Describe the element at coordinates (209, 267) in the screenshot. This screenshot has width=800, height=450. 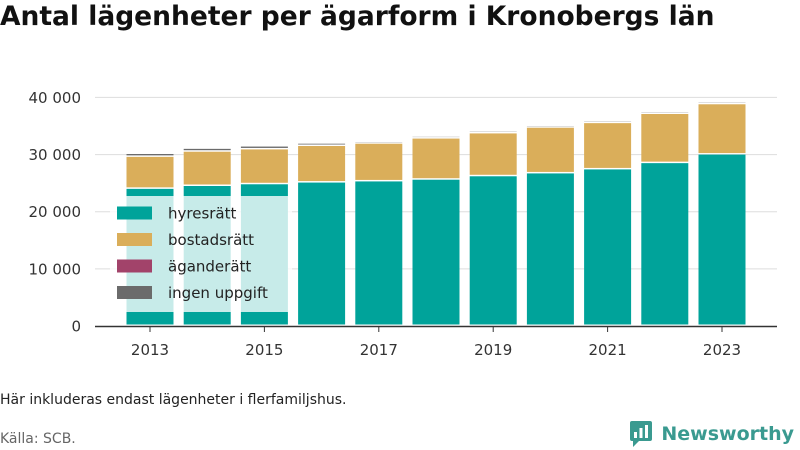
I see `legend-label-aganderatt: äganderätt` at that location.